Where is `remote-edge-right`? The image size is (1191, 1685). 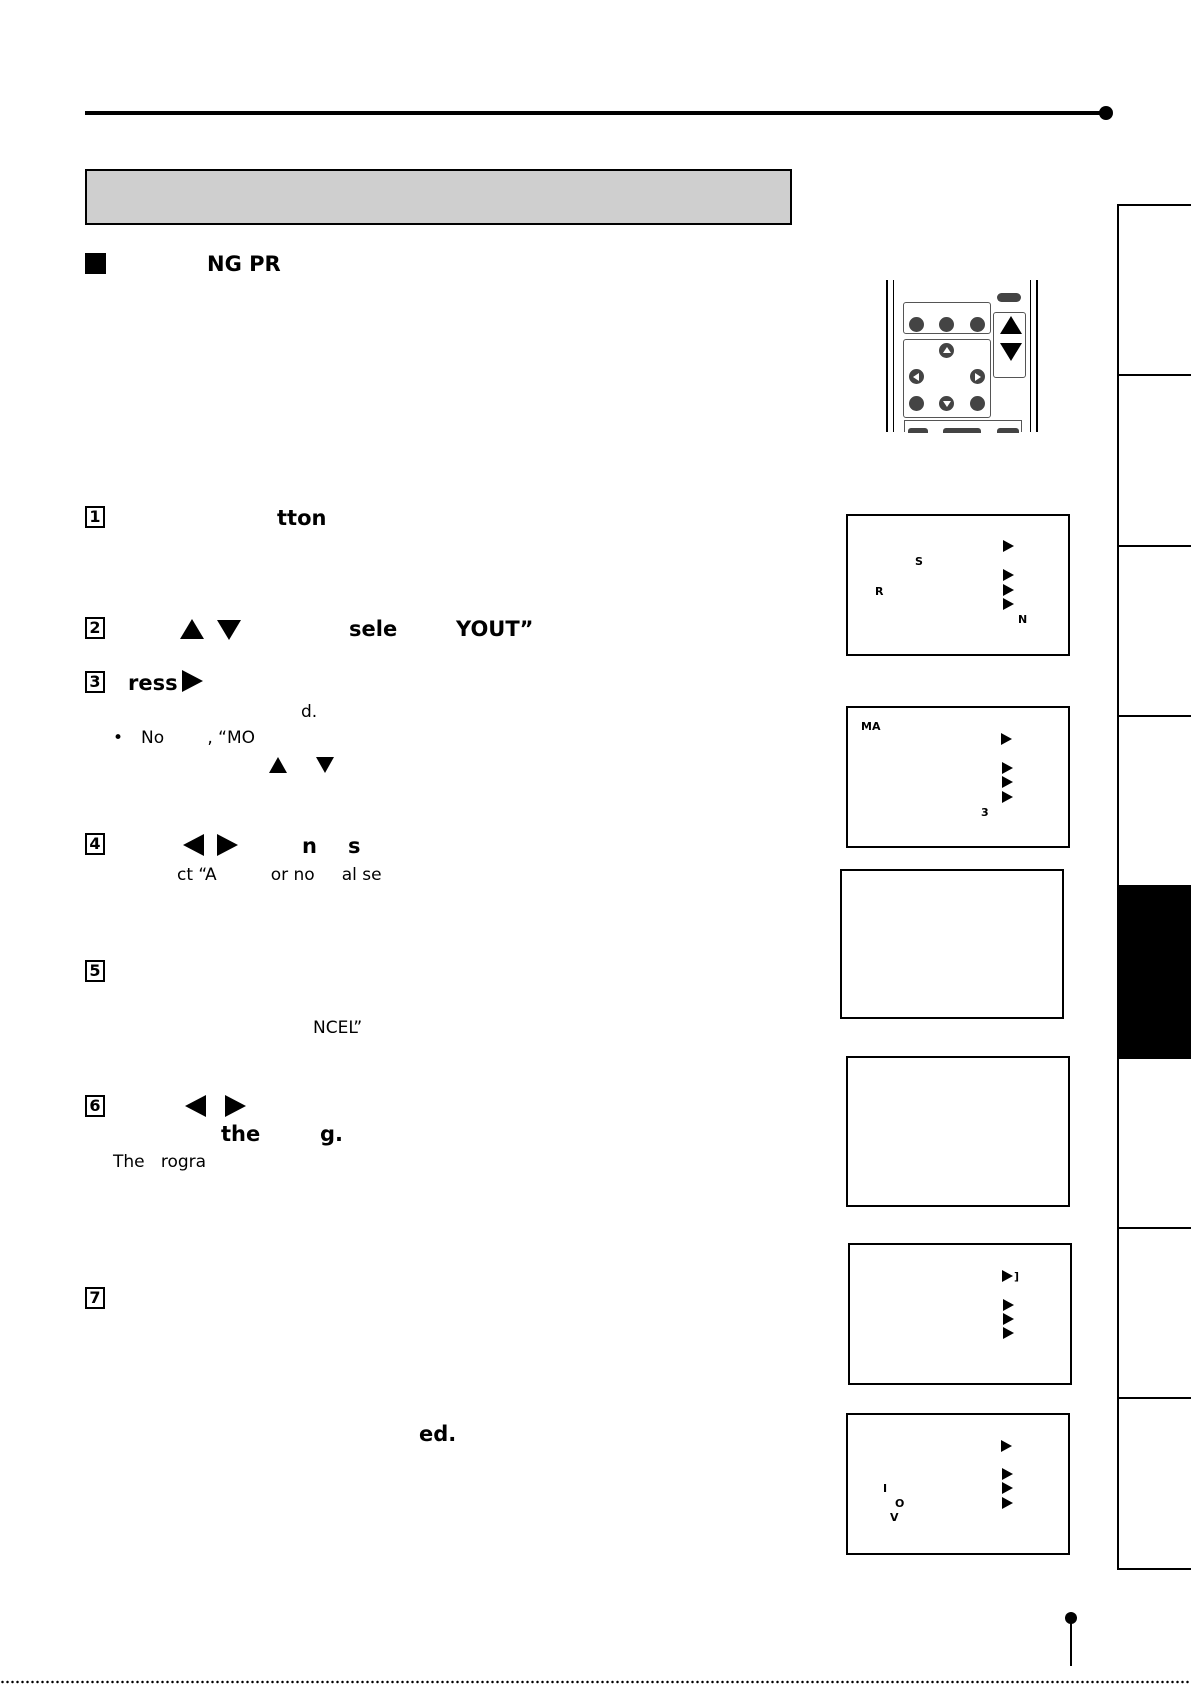 remote-edge-right is located at coordinates (1030, 356).